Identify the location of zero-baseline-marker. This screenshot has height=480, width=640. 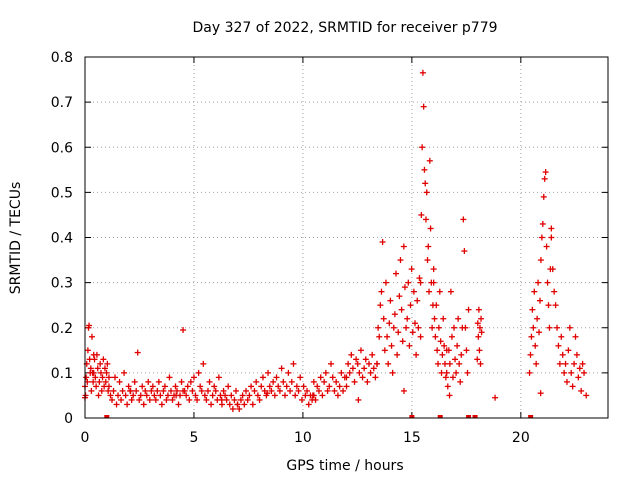
(107, 416).